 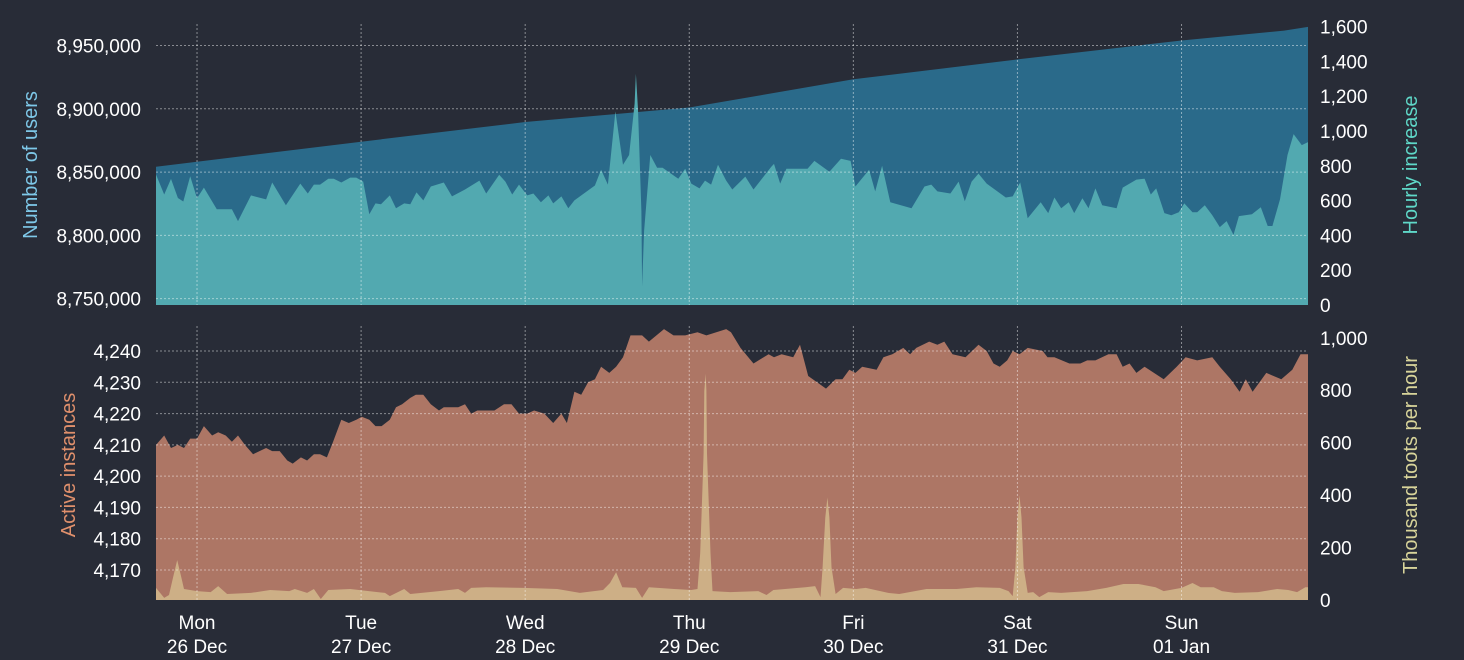 What do you see at coordinates (1181, 647) in the screenshot?
I see `day-date-label: 01 Jan` at bounding box center [1181, 647].